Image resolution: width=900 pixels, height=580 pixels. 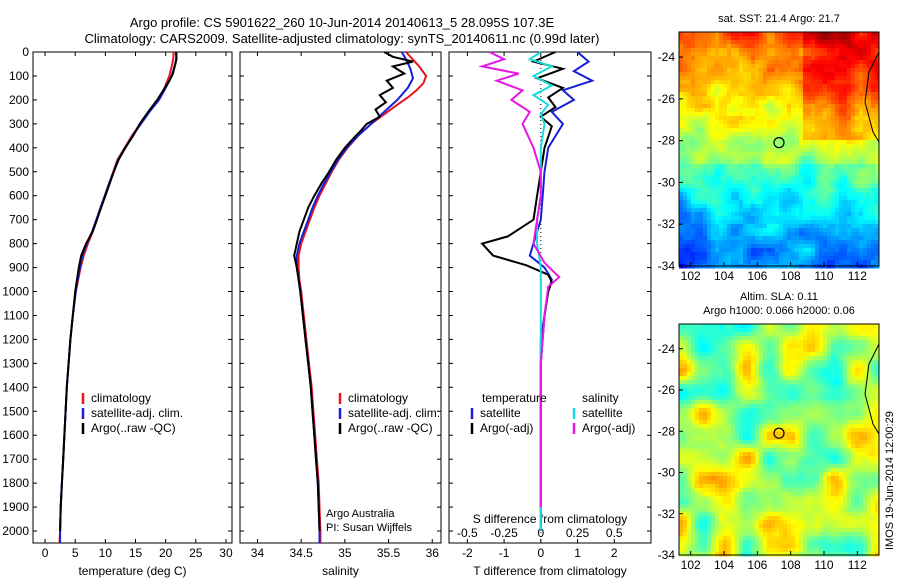 I want to click on x-tick-label: 106, so click(x=757, y=276).